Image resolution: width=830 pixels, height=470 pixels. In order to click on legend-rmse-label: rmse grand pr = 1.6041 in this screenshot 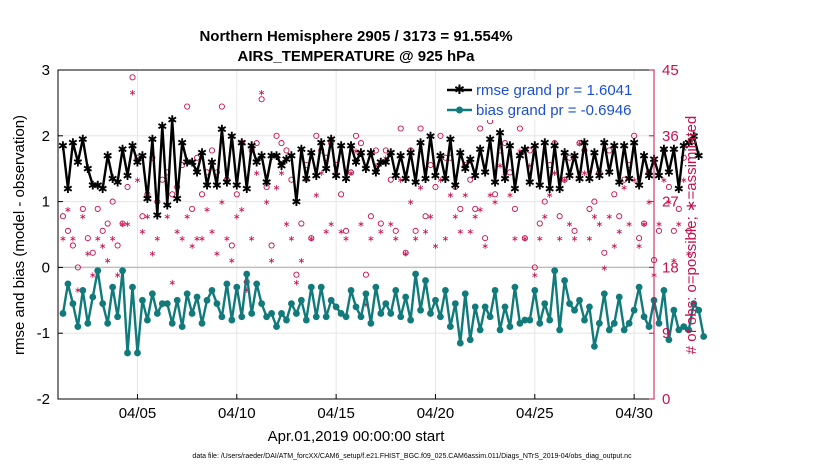, I will do `click(554, 90)`.